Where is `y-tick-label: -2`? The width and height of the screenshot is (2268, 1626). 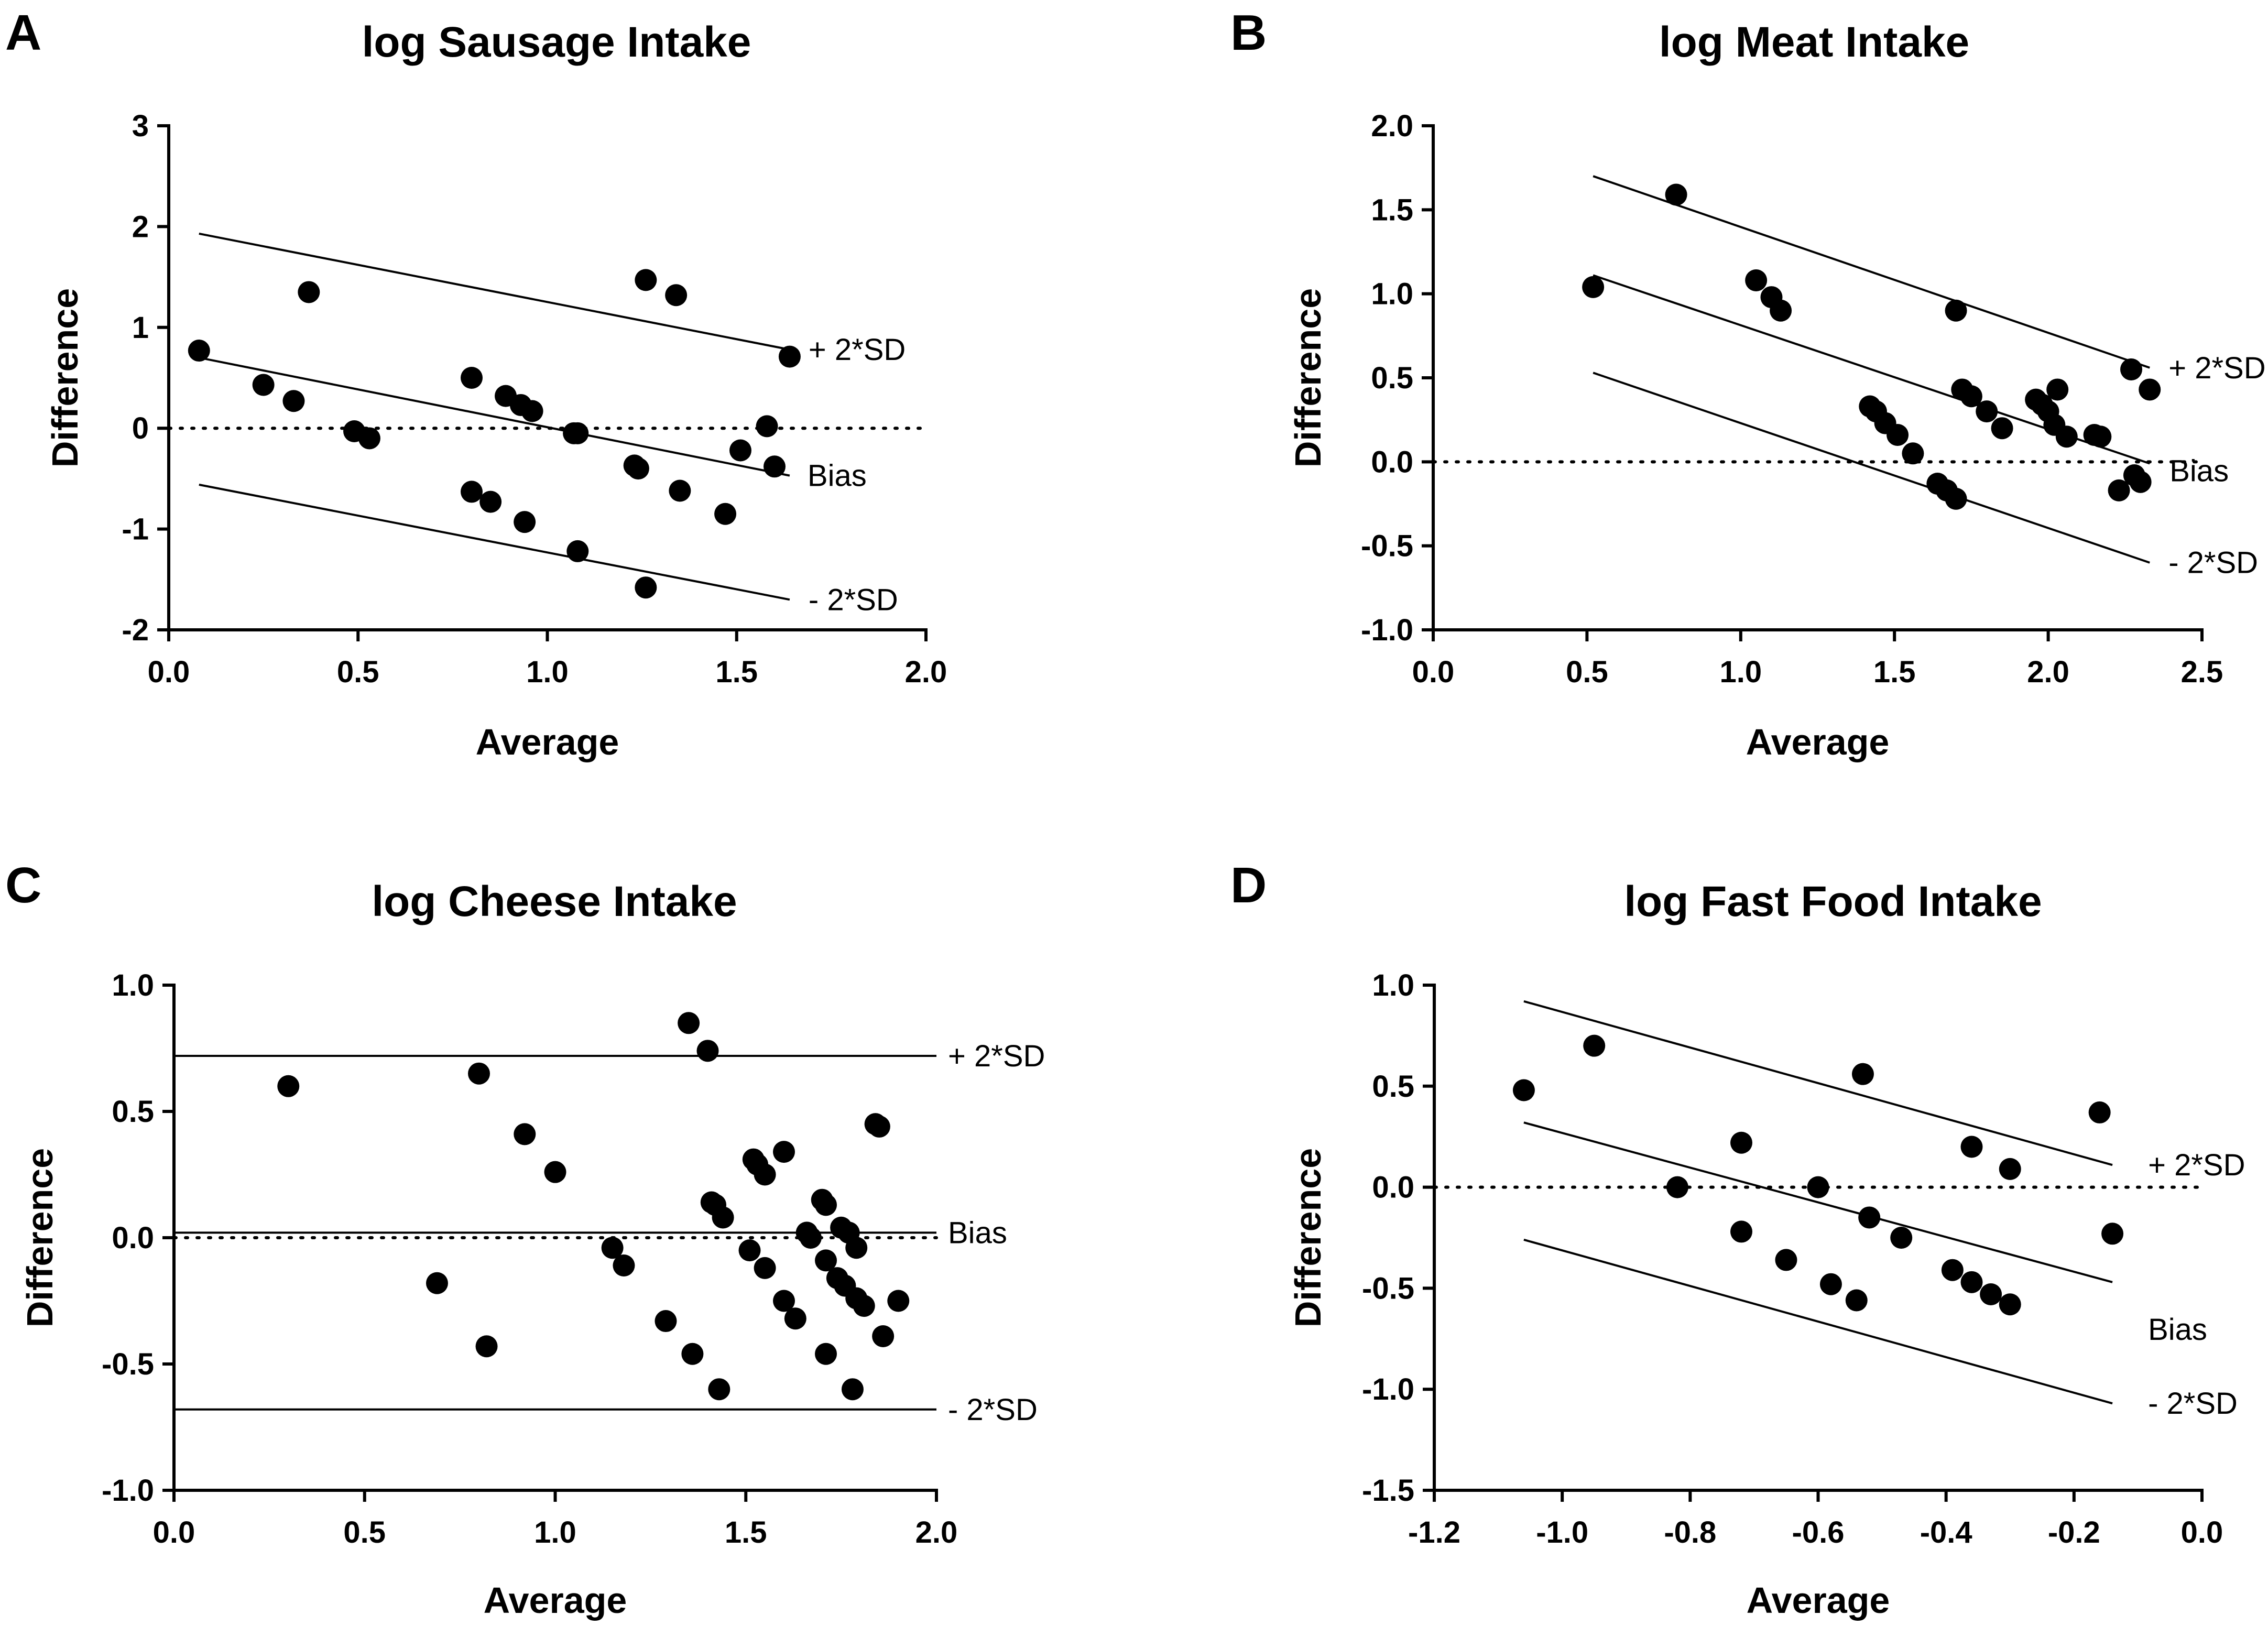
y-tick-label: -2 is located at coordinates (135, 630).